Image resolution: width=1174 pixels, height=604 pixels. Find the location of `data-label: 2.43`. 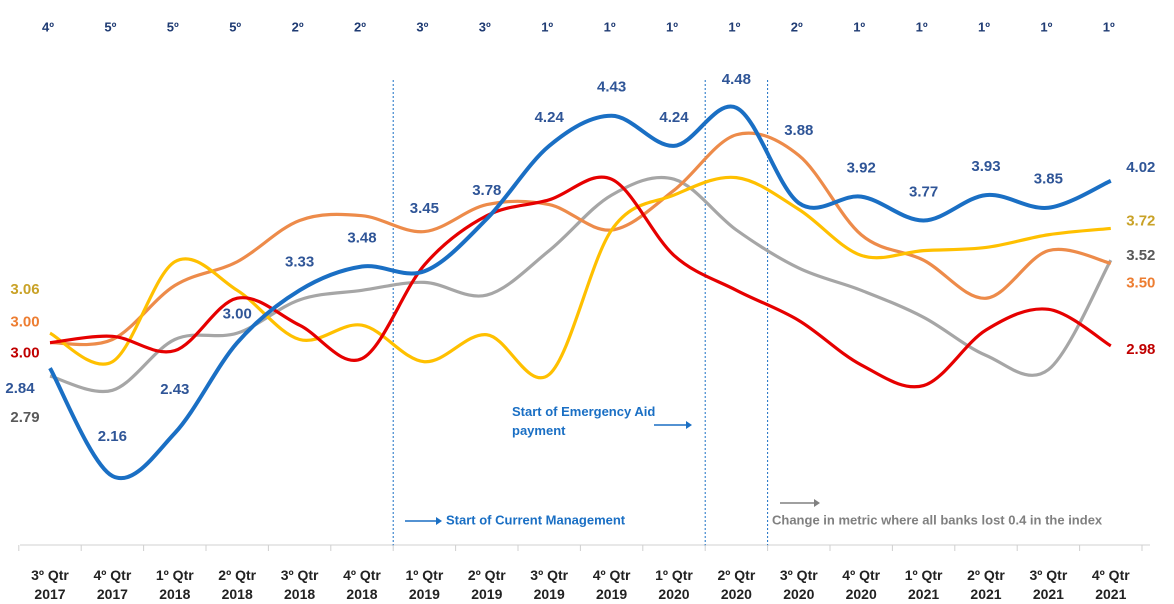

data-label: 2.43 is located at coordinates (174, 389).